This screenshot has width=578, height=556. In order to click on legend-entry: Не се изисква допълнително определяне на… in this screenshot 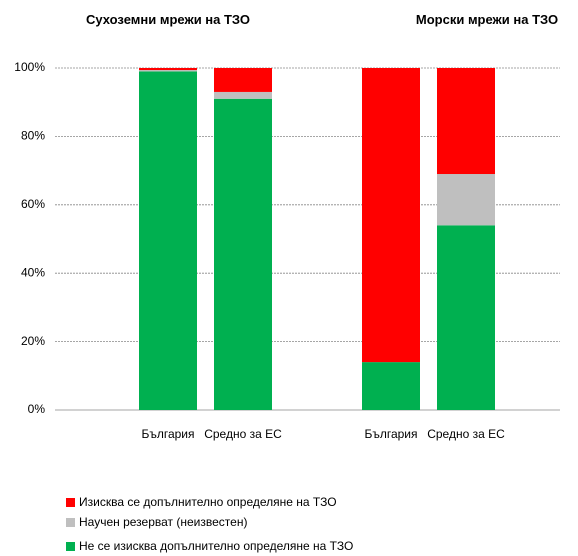, I will do `click(209, 546)`.